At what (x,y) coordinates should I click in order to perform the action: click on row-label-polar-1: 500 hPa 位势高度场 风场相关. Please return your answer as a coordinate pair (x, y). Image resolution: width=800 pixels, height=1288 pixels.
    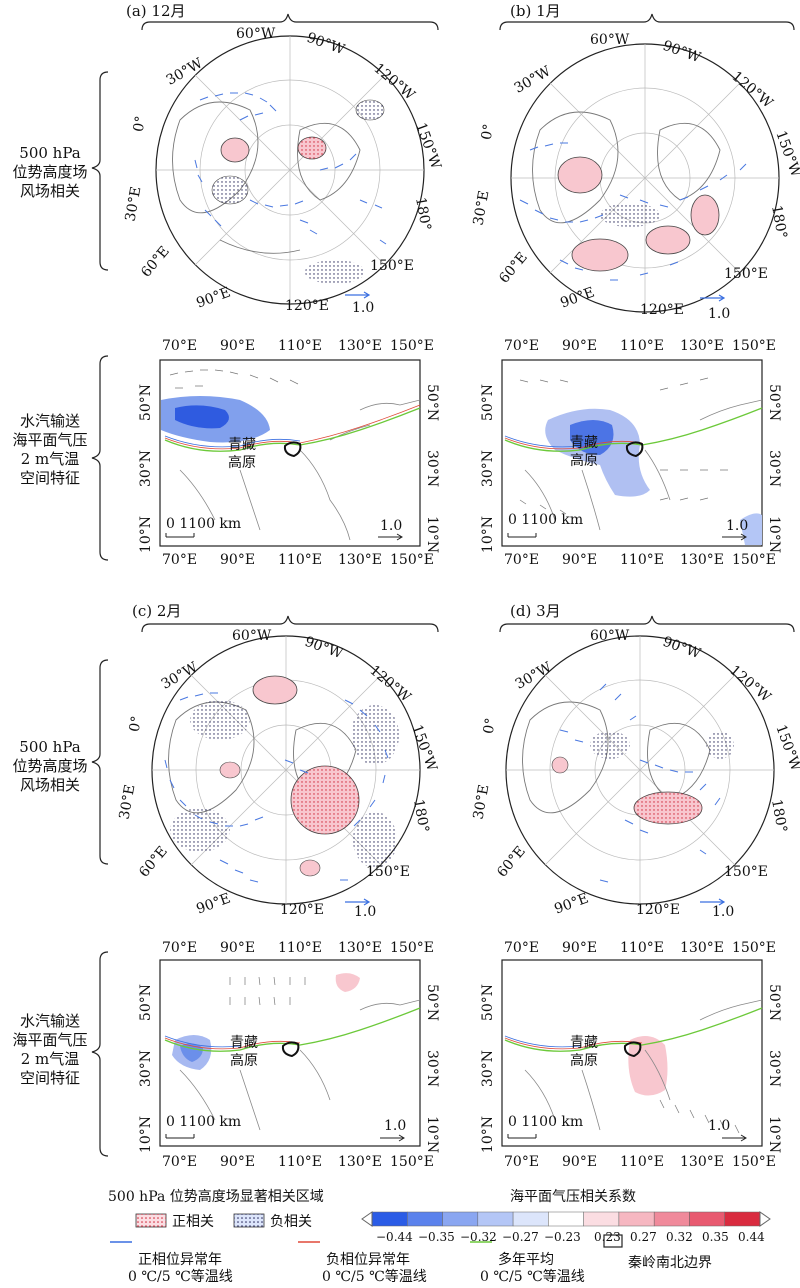
    Looking at the image, I should click on (50, 172).